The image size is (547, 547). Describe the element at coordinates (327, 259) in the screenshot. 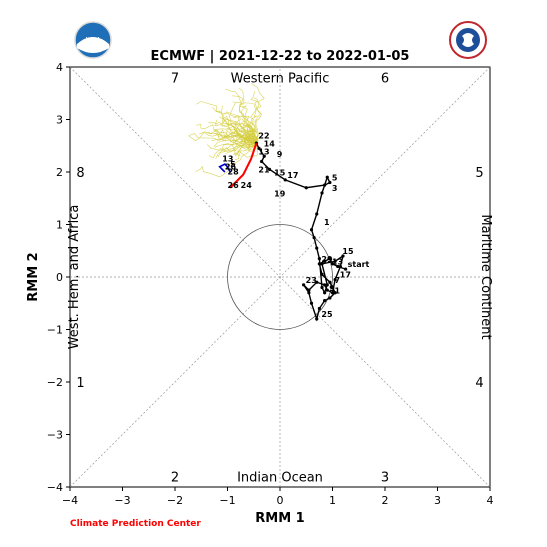

I see `observed-day-label: 29` at that location.